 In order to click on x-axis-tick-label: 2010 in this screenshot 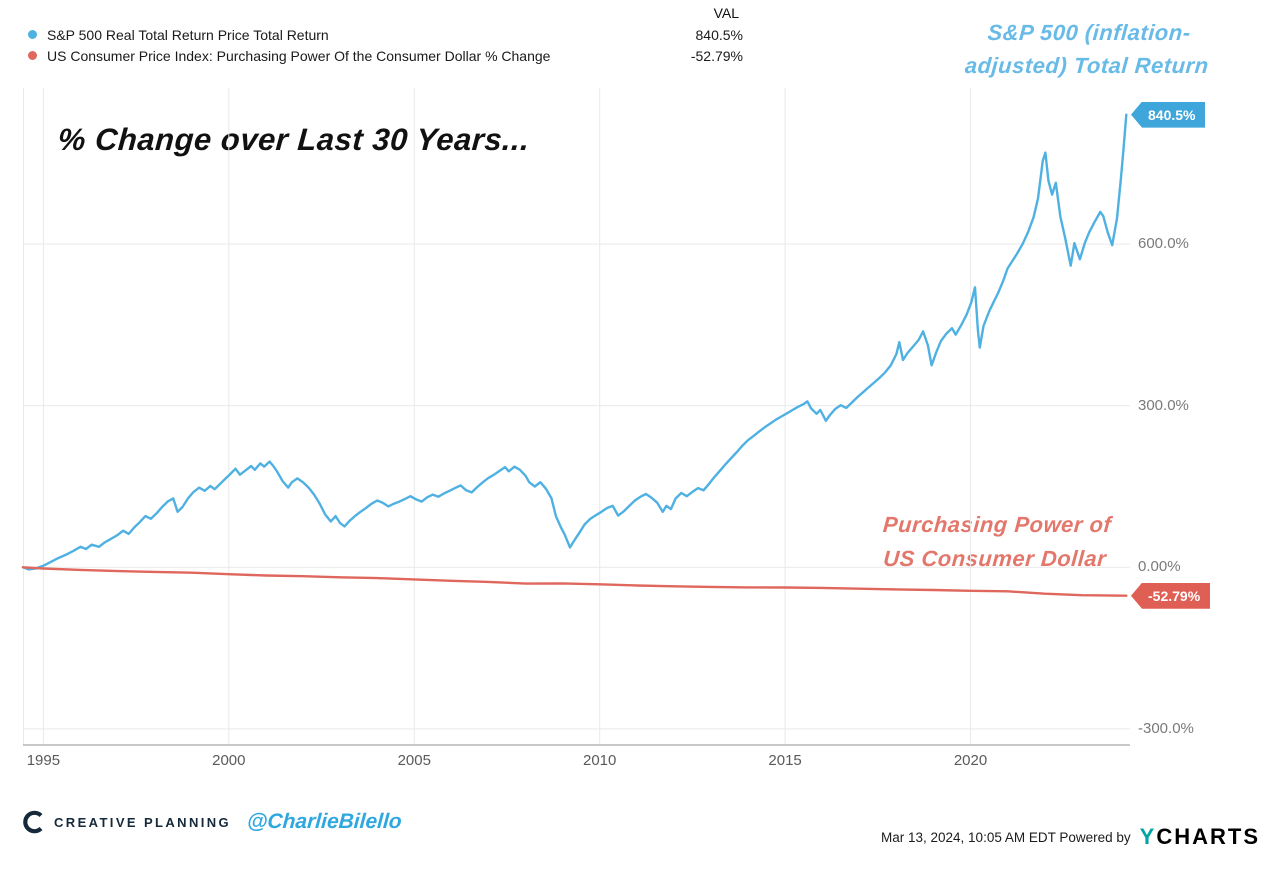, I will do `click(599, 760)`.